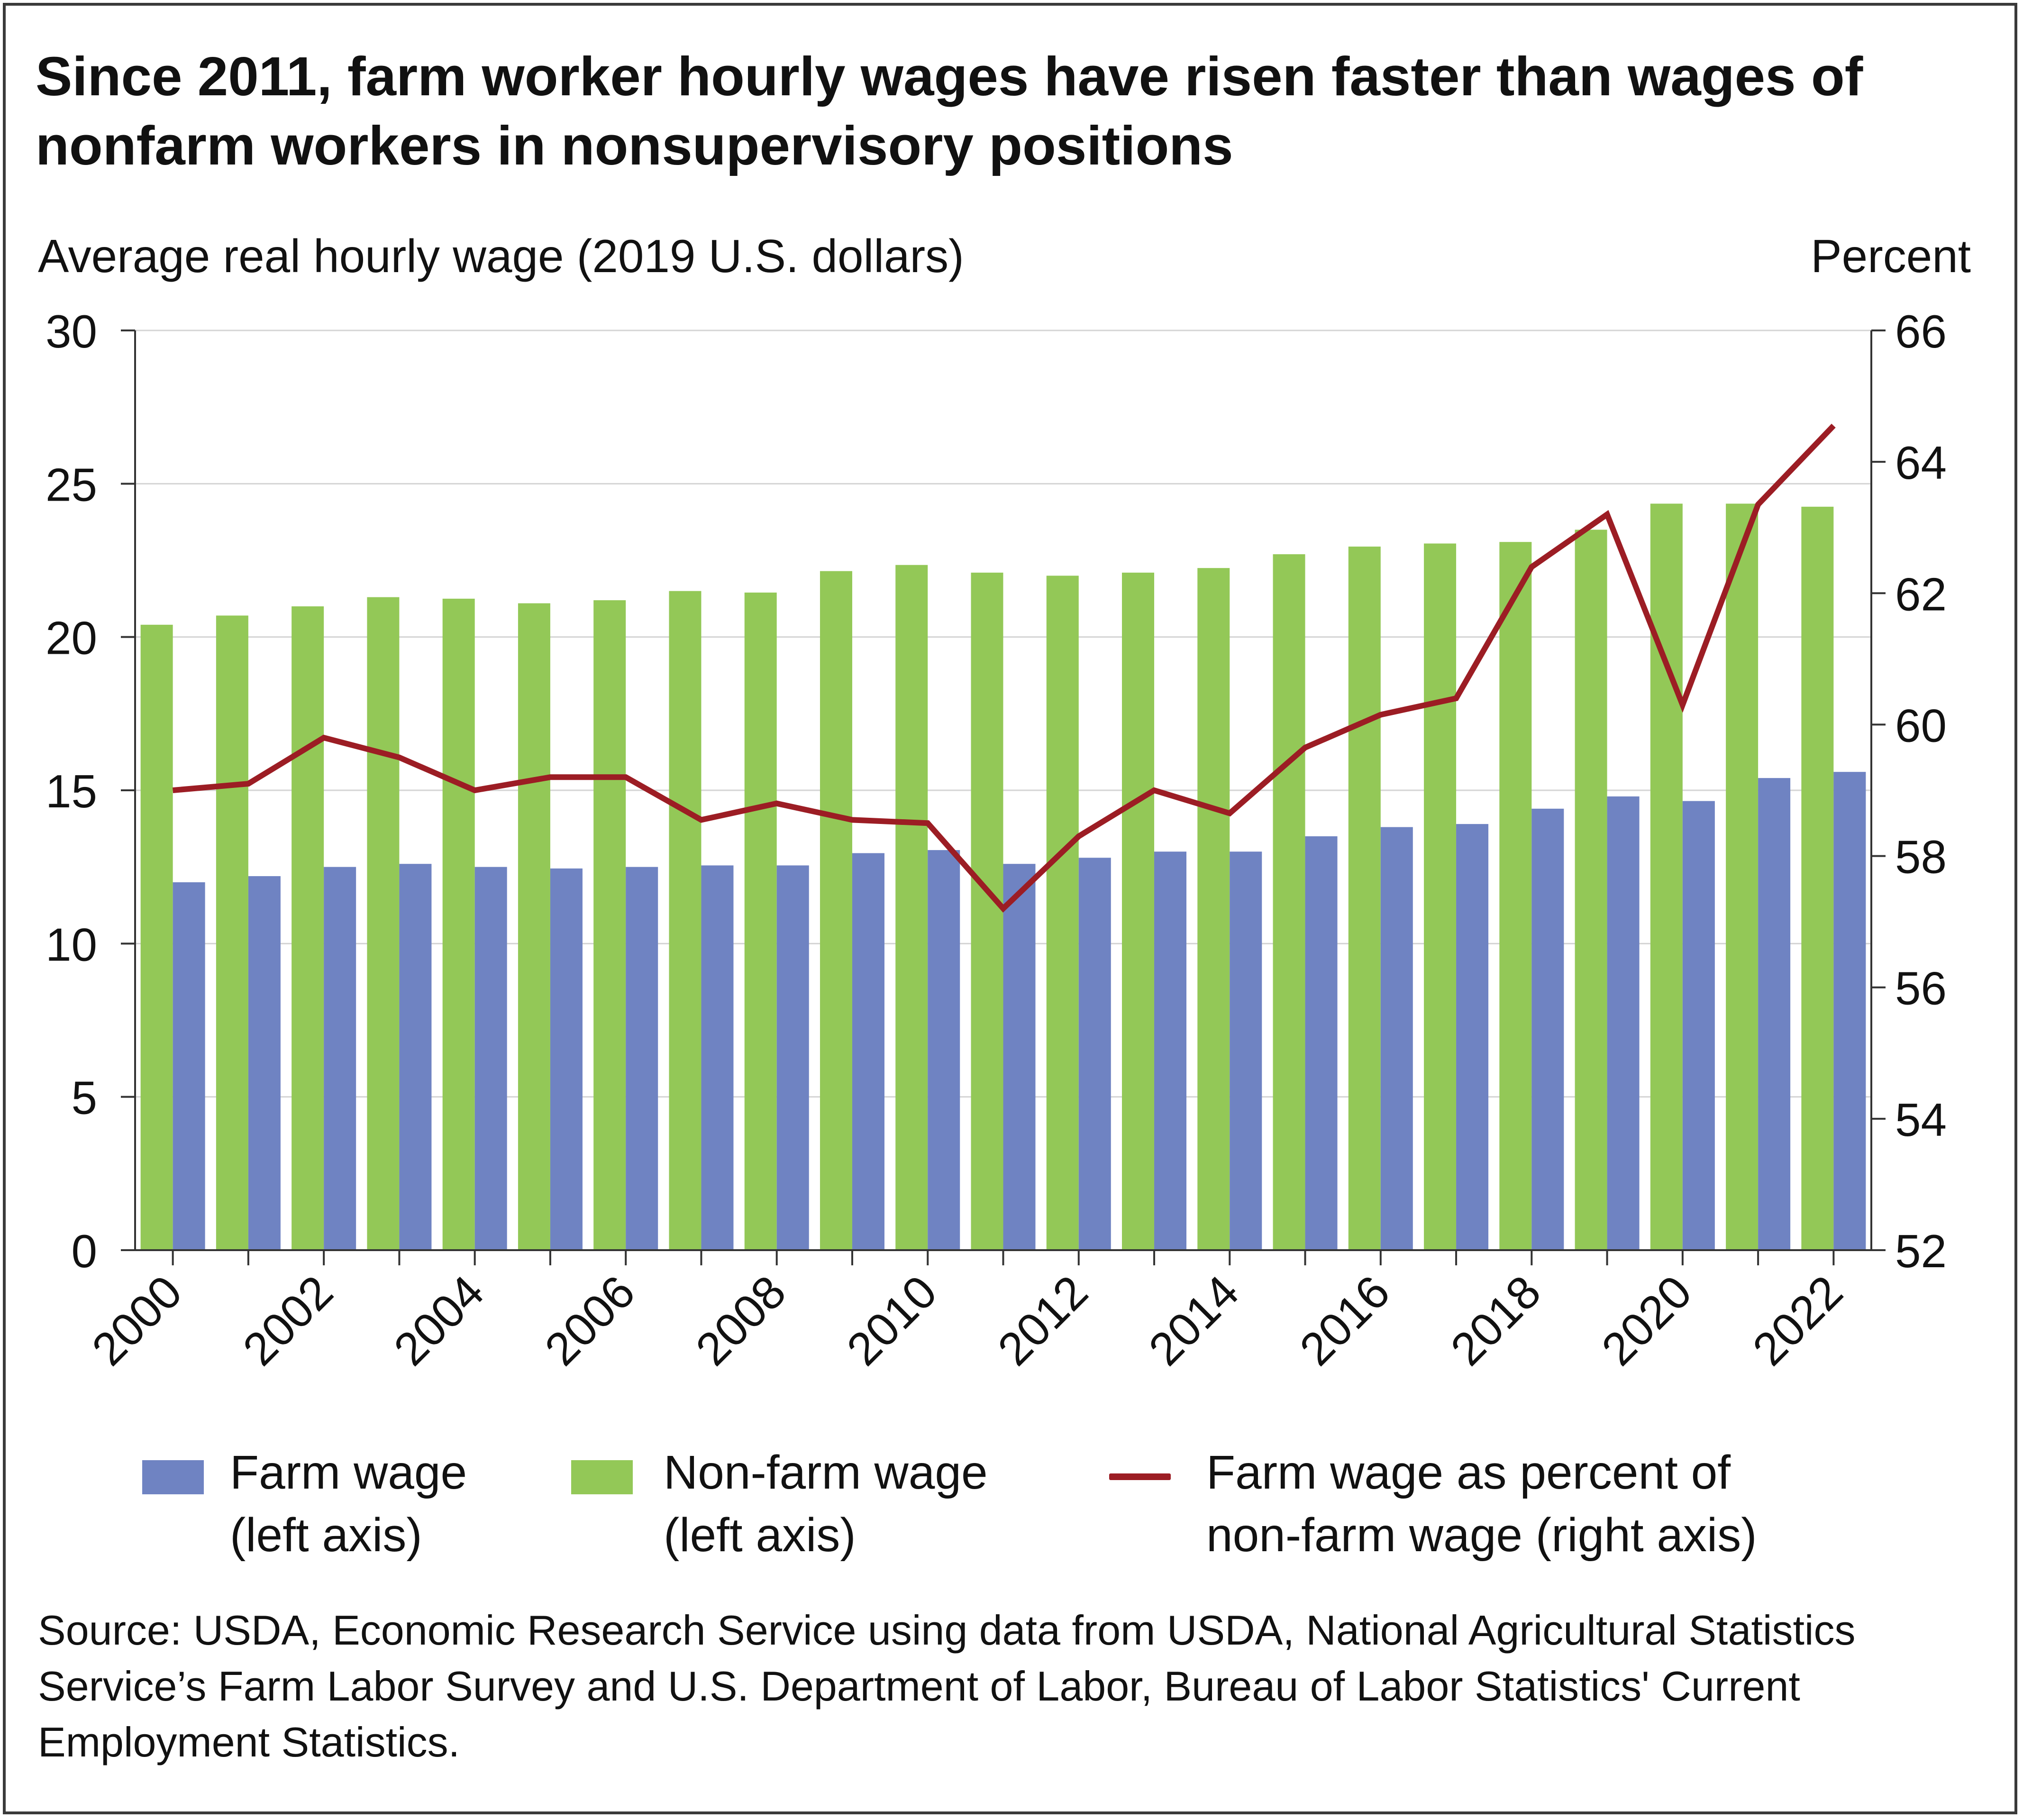 Image resolution: width=2023 pixels, height=1820 pixels. Describe the element at coordinates (348, 1472) in the screenshot. I see `legend-farm-line1: Farm wage` at that location.